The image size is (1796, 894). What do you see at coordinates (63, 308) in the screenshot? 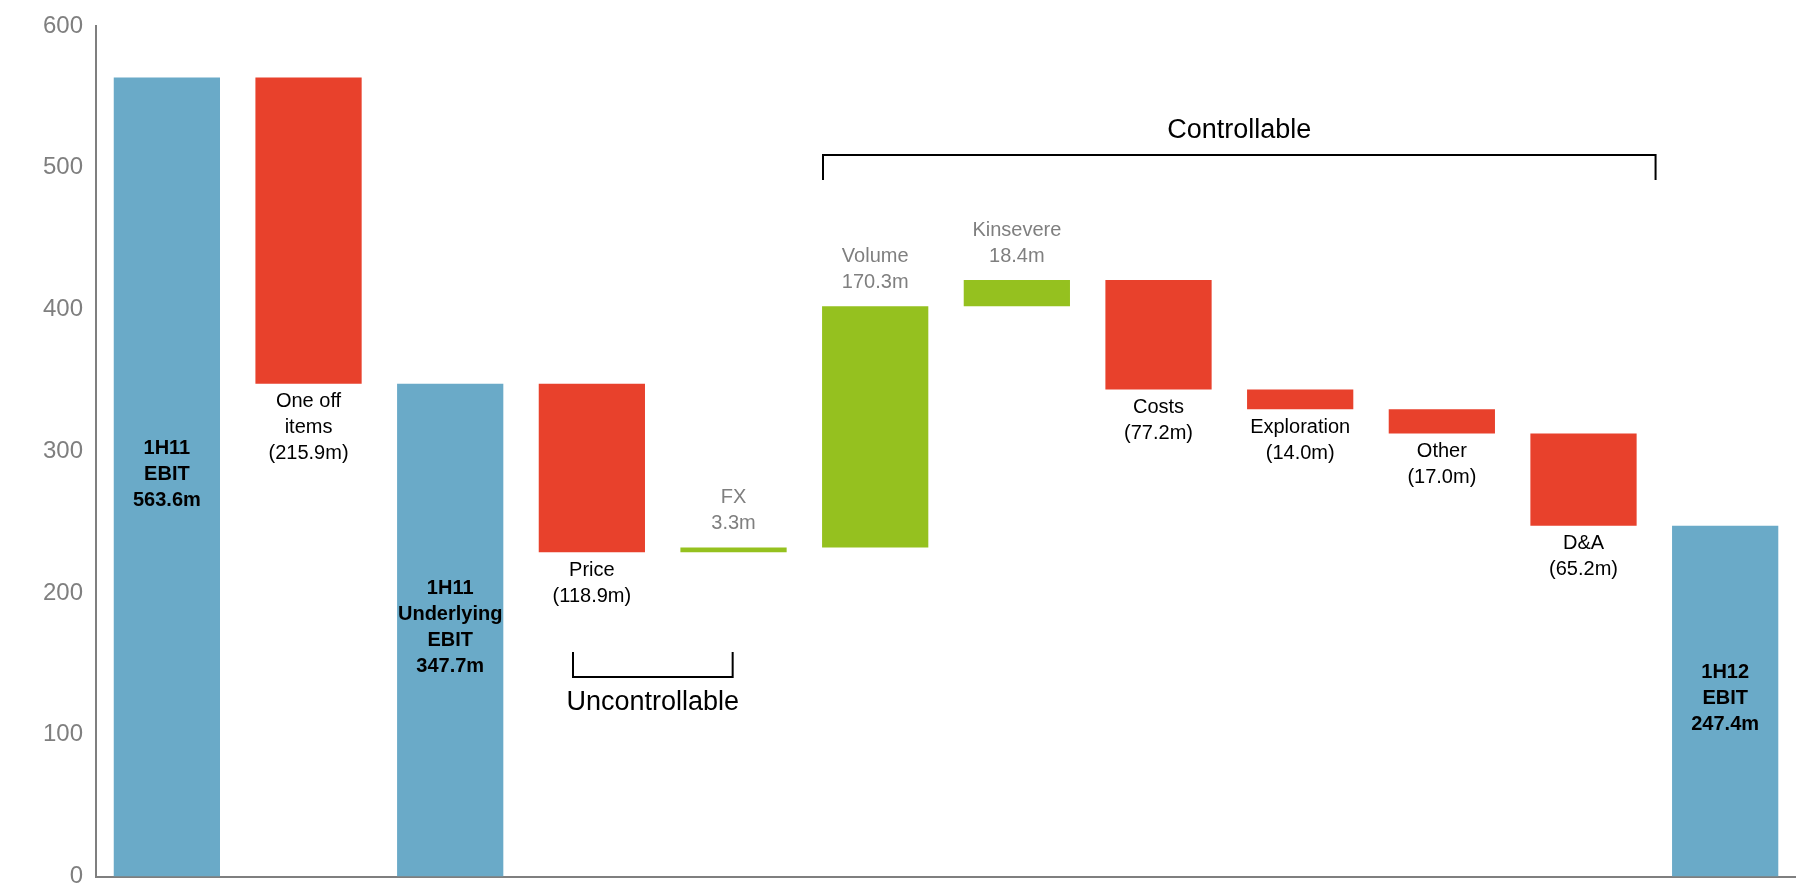
I see `y-tick-label: 400` at bounding box center [63, 308].